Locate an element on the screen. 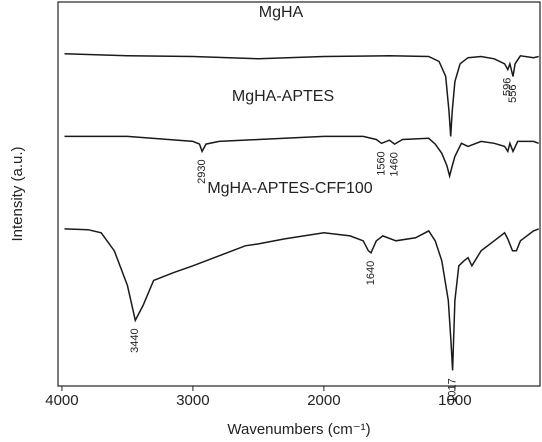 The height and width of the screenshot is (442, 542). peak-label: 2930 is located at coordinates (202, 171).